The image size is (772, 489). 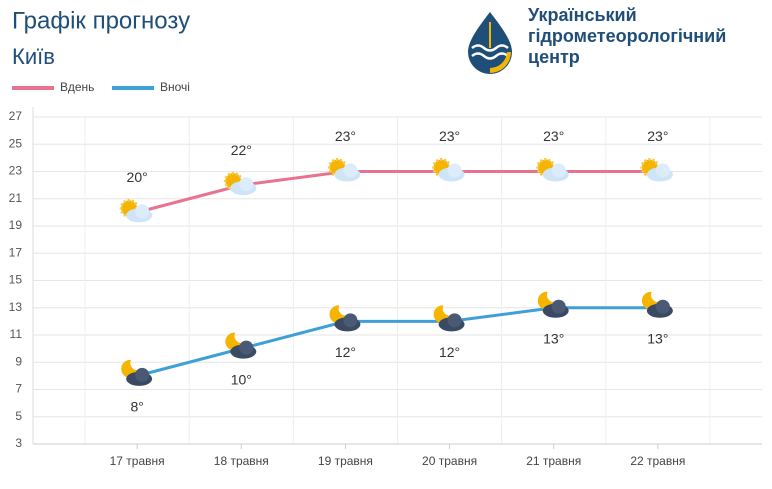 I want to click on y-tick-label: 19, so click(x=16, y=225).